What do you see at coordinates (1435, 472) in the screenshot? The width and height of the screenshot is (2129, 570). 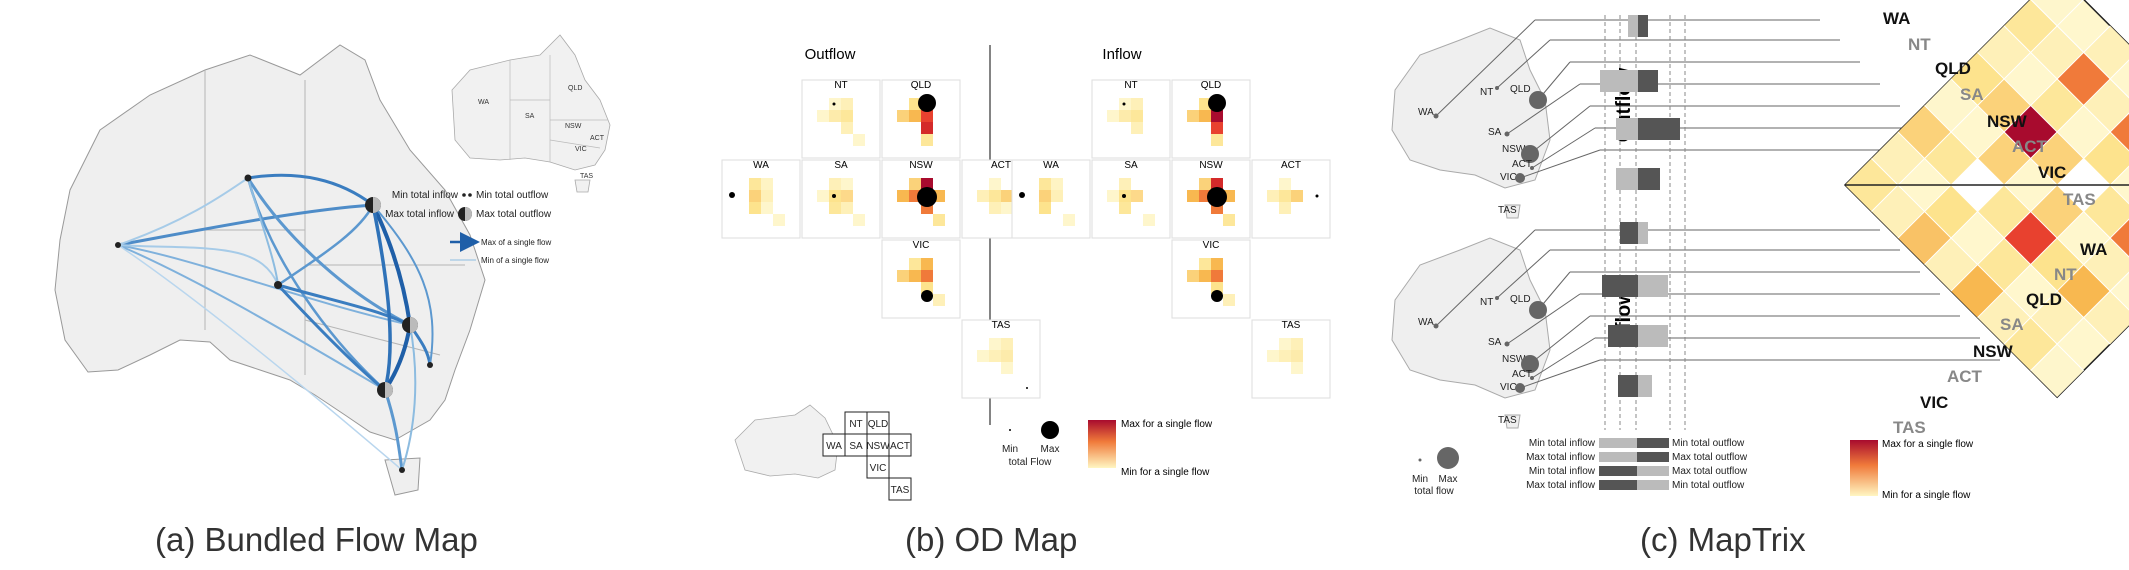 I see `maptrix-size-legend: Min Max total flow` at bounding box center [1435, 472].